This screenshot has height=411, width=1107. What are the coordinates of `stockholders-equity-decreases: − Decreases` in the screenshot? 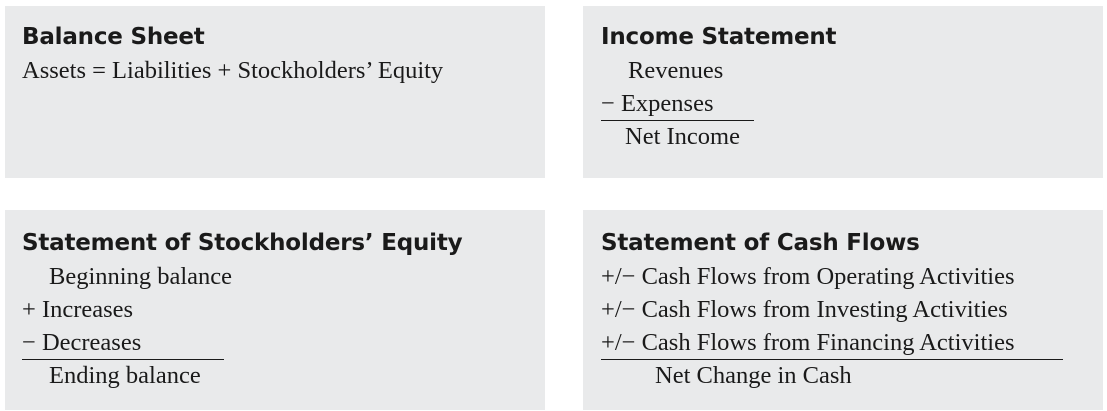 It's located at (82, 342).